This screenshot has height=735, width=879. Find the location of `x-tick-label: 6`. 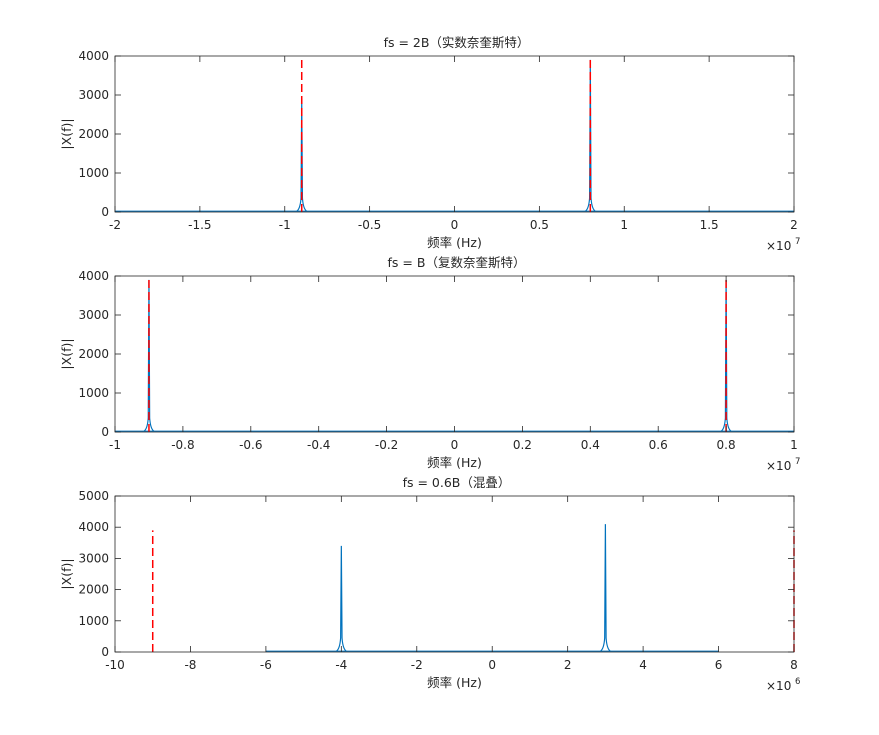

x-tick-label: 6 is located at coordinates (719, 665).